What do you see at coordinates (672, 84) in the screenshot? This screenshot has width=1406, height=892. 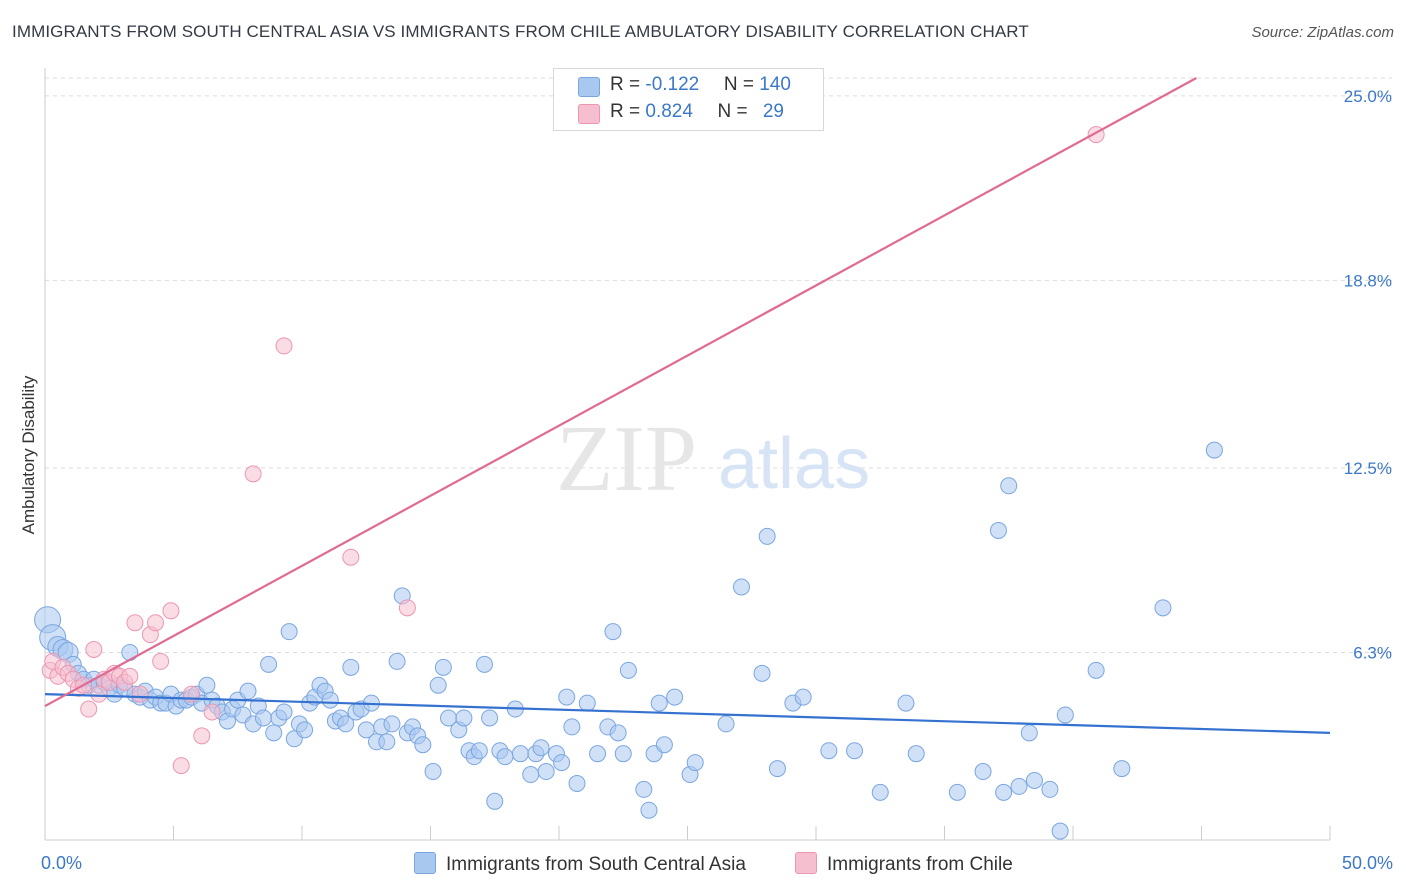 I see `legend-r-value: -0.122` at bounding box center [672, 84].